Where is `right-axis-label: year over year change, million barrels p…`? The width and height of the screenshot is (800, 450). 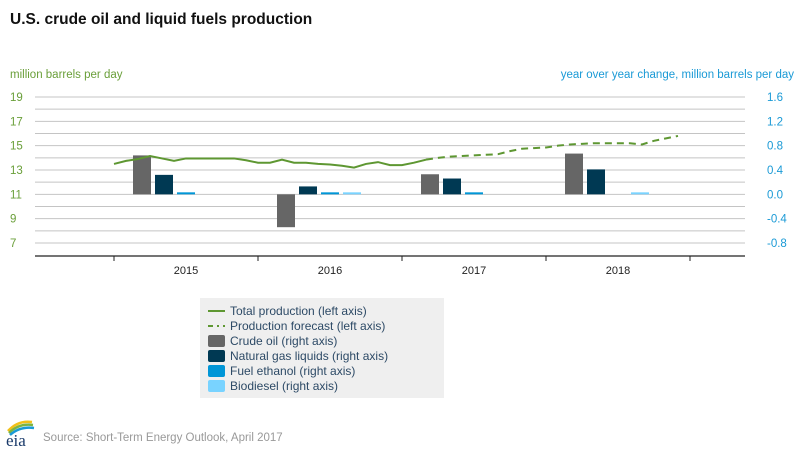 right-axis-label: year over year change, million barrels p… is located at coordinates (678, 75).